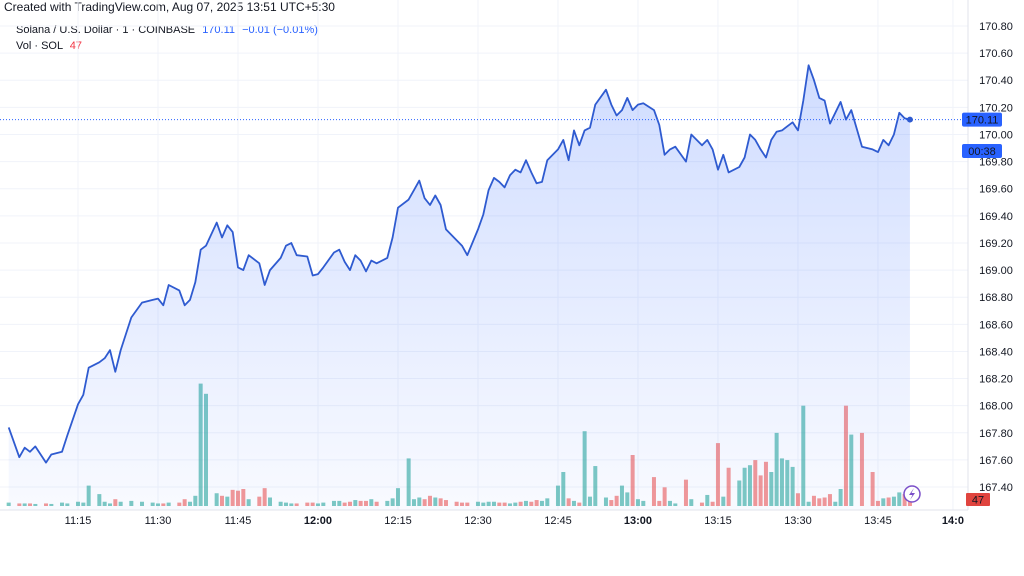  What do you see at coordinates (219, 30) in the screenshot?
I see `last-price: 170.11` at bounding box center [219, 30].